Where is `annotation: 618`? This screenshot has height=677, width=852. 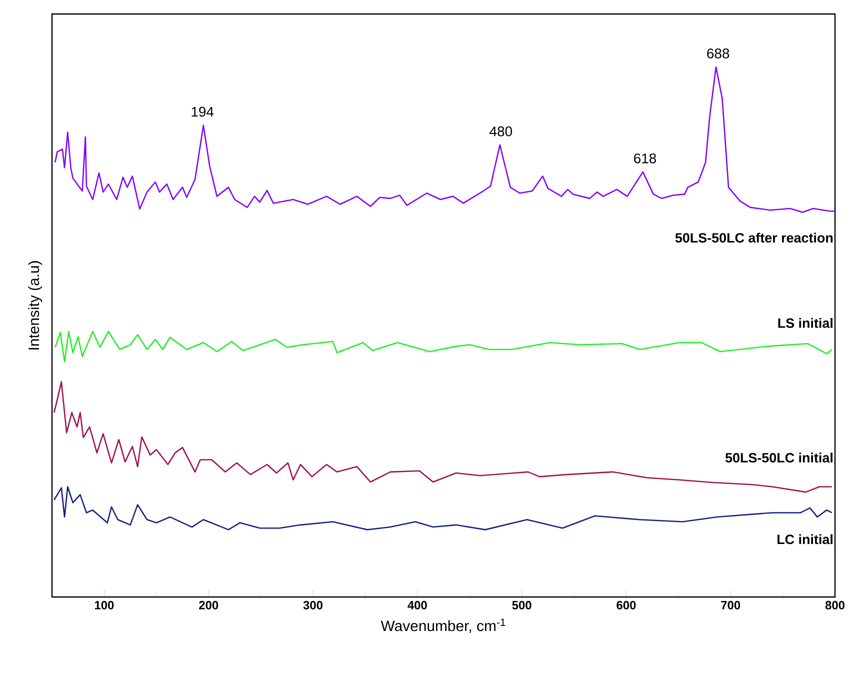
annotation: 618 is located at coordinates (645, 158).